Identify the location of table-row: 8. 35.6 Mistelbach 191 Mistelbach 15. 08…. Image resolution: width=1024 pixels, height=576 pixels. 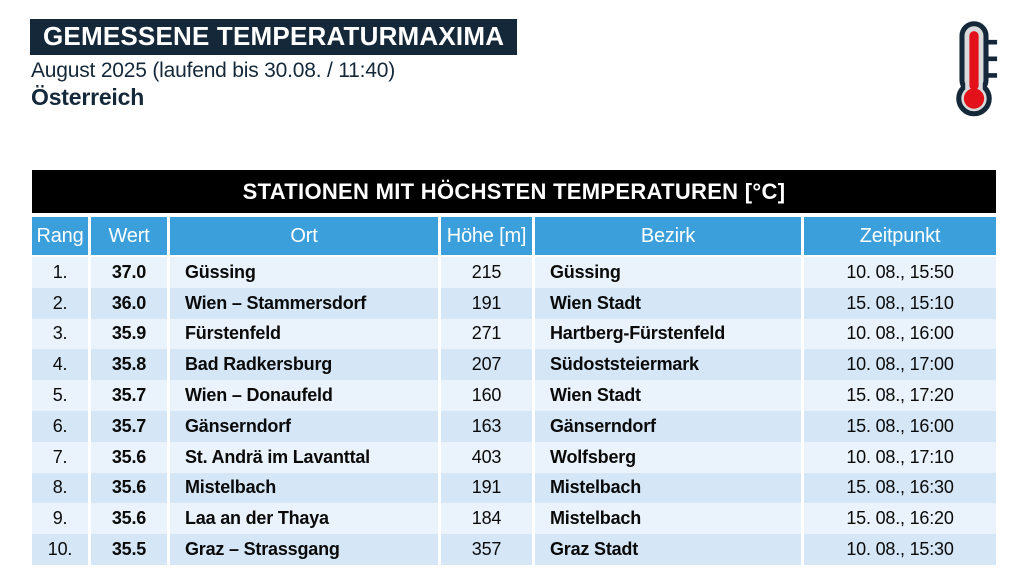
(514, 488).